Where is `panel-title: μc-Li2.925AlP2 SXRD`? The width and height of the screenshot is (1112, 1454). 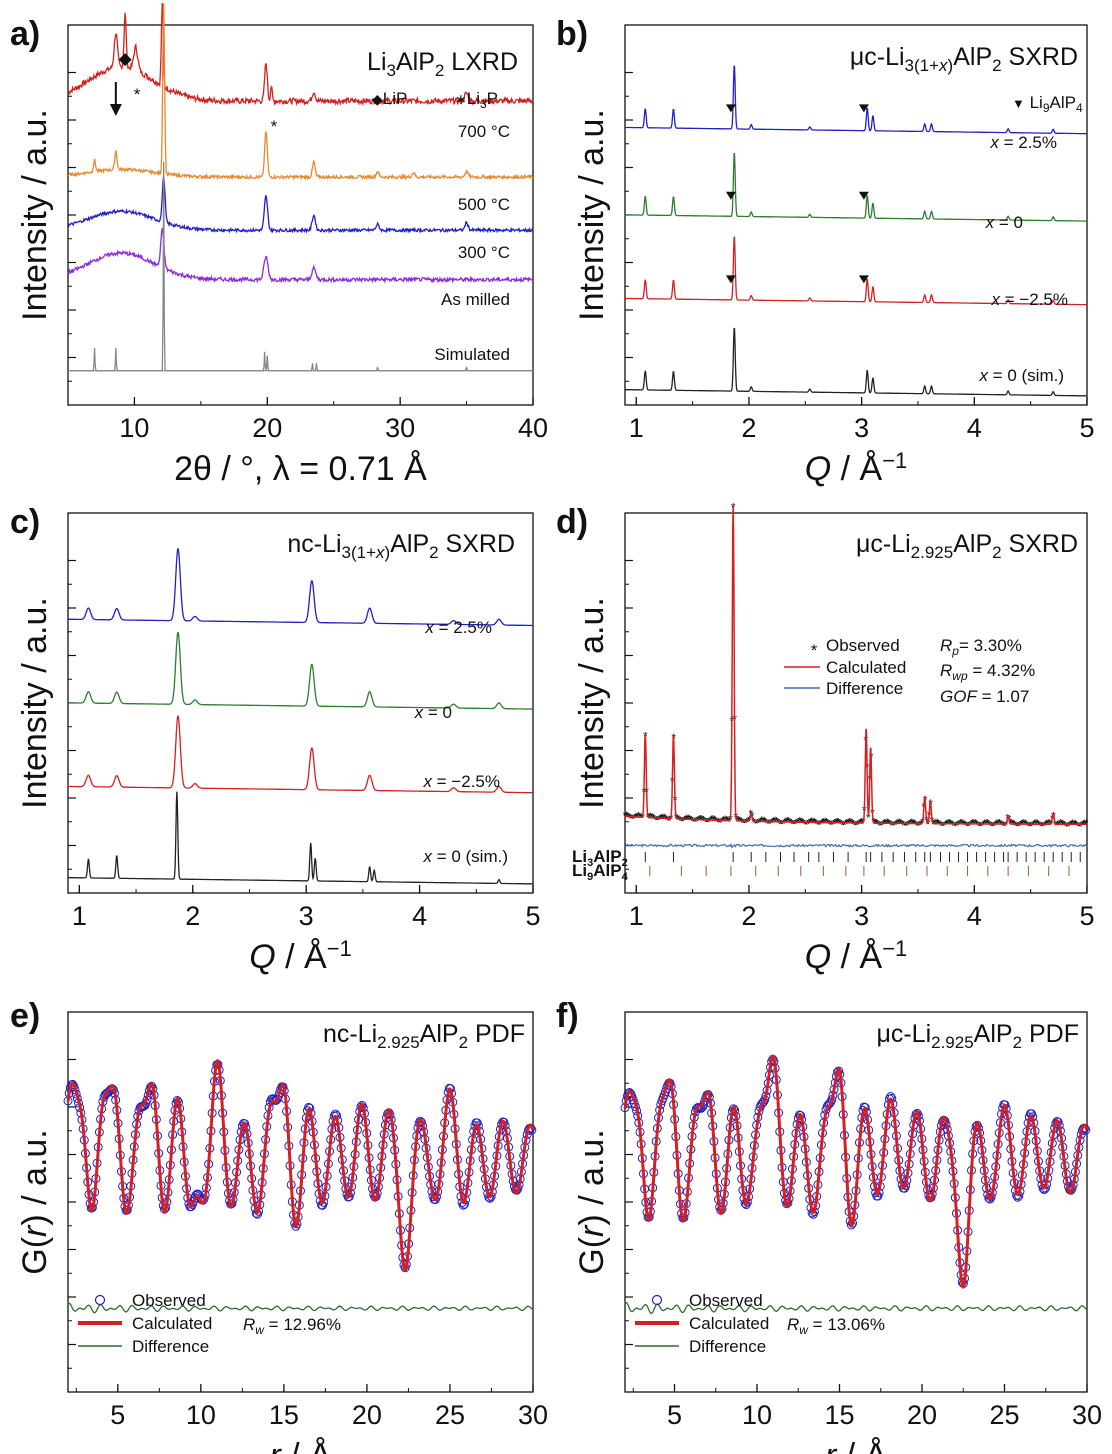
panel-title: μc-Li2.925AlP2 SXRD is located at coordinates (967, 546).